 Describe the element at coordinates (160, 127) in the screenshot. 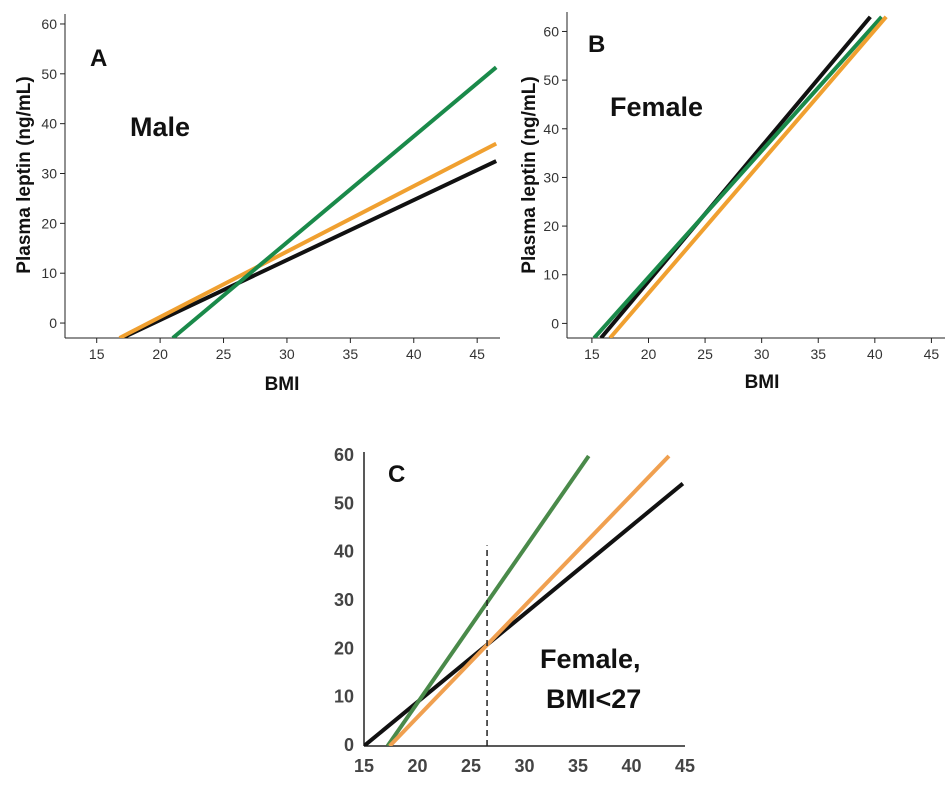

I see `panel-annotation: Male` at that location.